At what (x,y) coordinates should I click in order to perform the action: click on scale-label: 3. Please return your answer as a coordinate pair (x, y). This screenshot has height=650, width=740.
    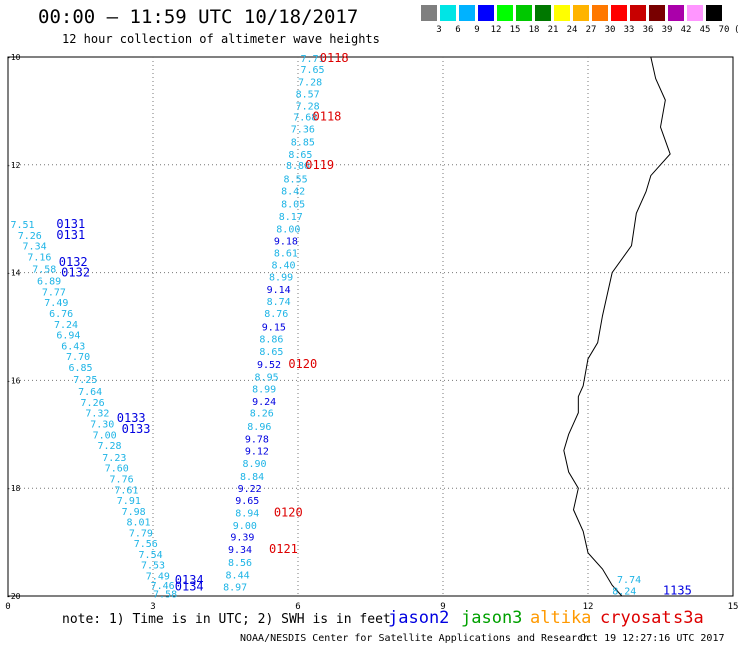
    Looking at the image, I should click on (439, 30).